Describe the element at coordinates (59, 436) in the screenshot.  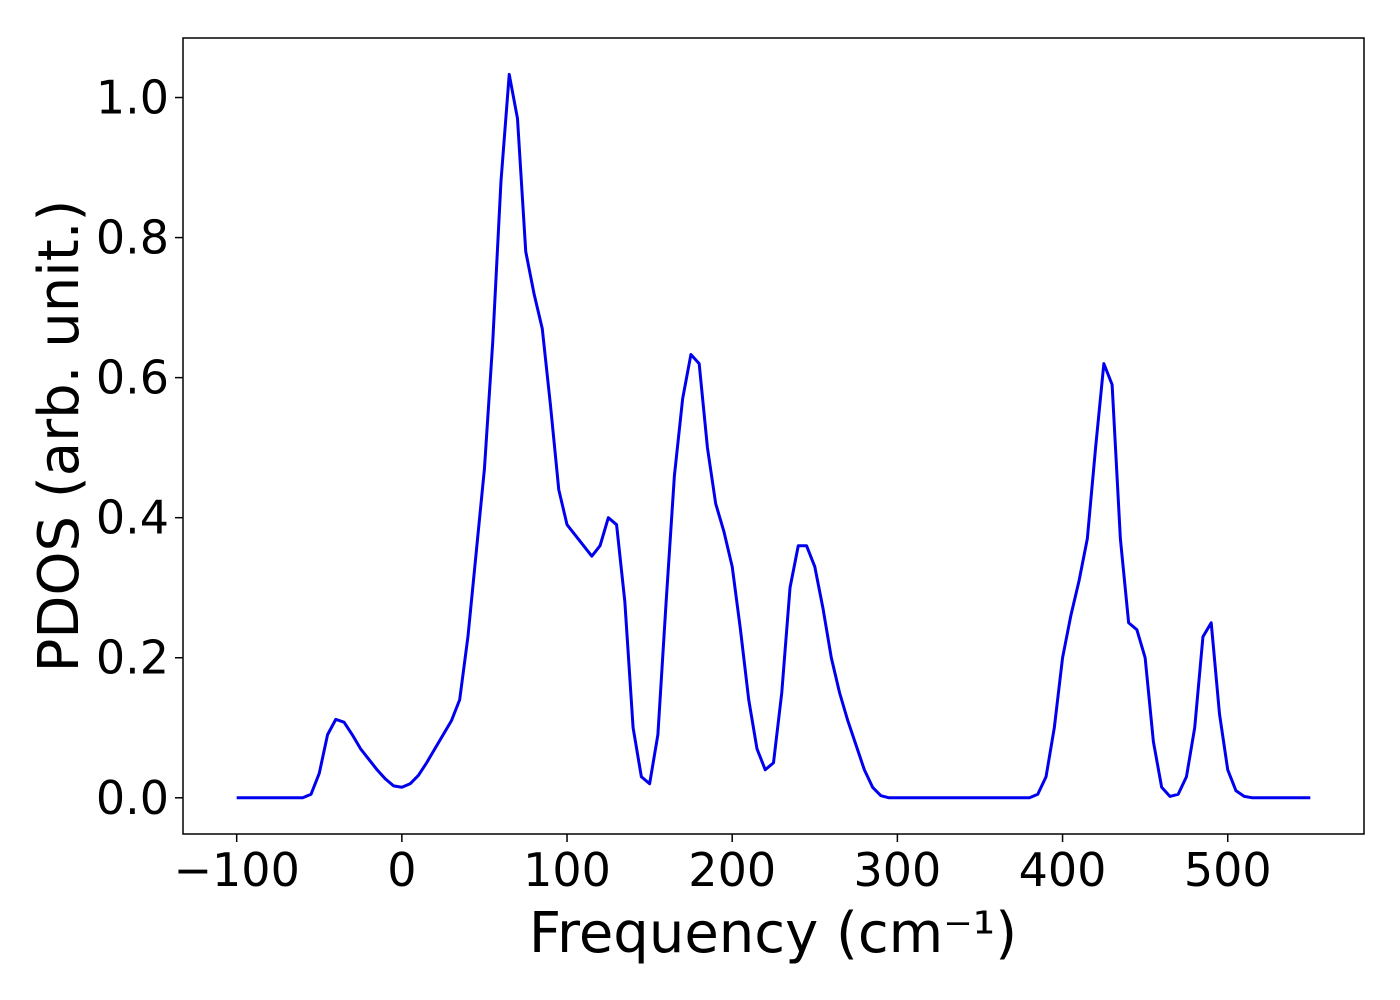
I see `y-axis-label: PDOS (arb. unit.)` at that location.